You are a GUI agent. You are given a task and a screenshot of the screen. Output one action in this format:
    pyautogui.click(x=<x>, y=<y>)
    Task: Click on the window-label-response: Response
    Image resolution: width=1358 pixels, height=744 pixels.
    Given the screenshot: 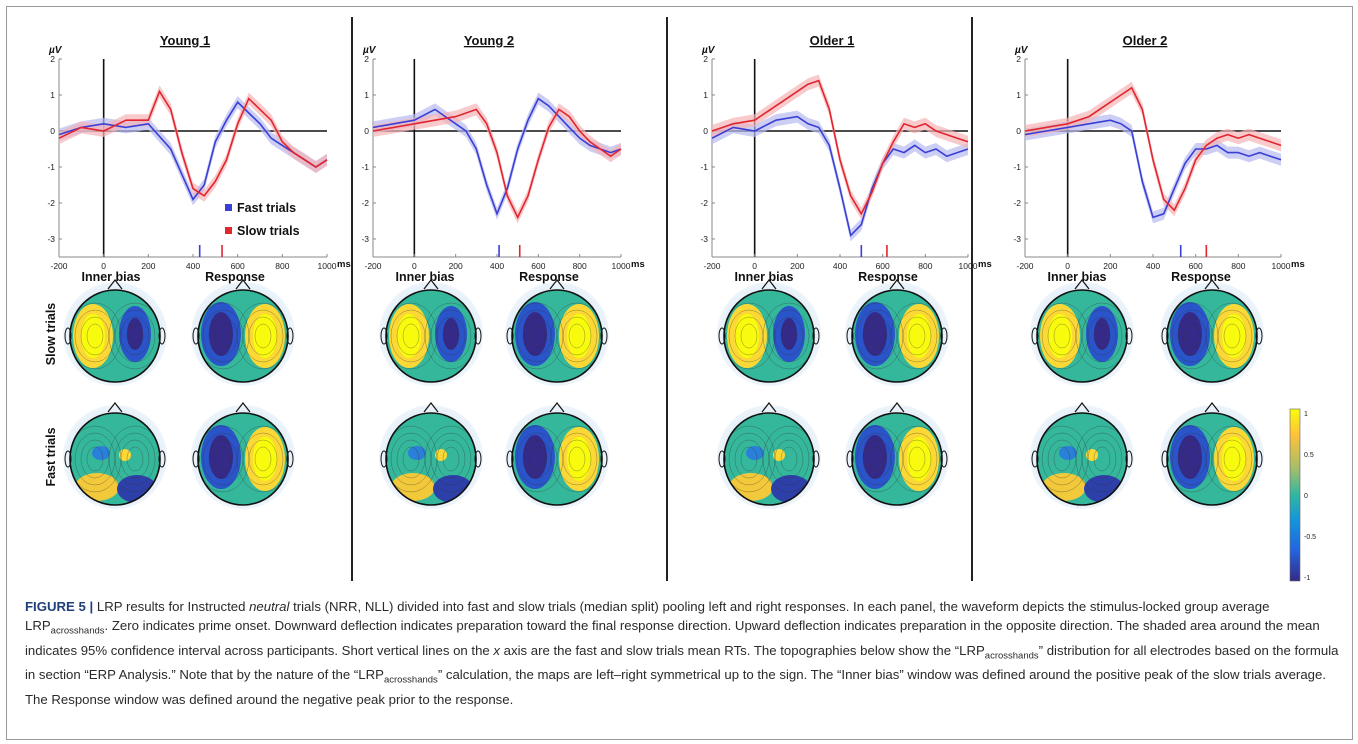 What is the action you would take?
    pyautogui.click(x=549, y=277)
    